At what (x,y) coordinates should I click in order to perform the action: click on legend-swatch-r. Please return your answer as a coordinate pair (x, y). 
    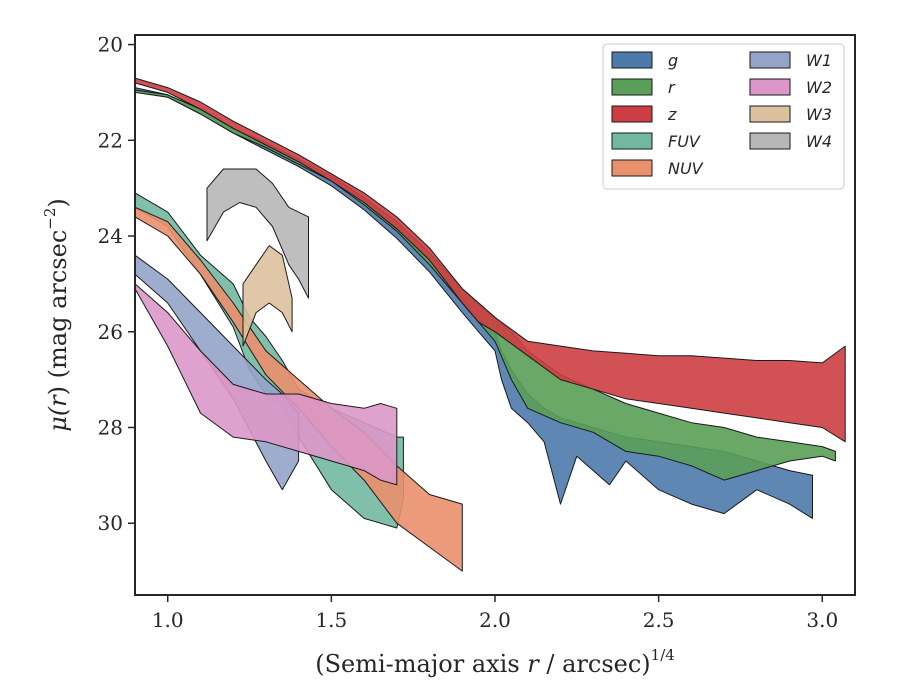
    Looking at the image, I should click on (632, 87).